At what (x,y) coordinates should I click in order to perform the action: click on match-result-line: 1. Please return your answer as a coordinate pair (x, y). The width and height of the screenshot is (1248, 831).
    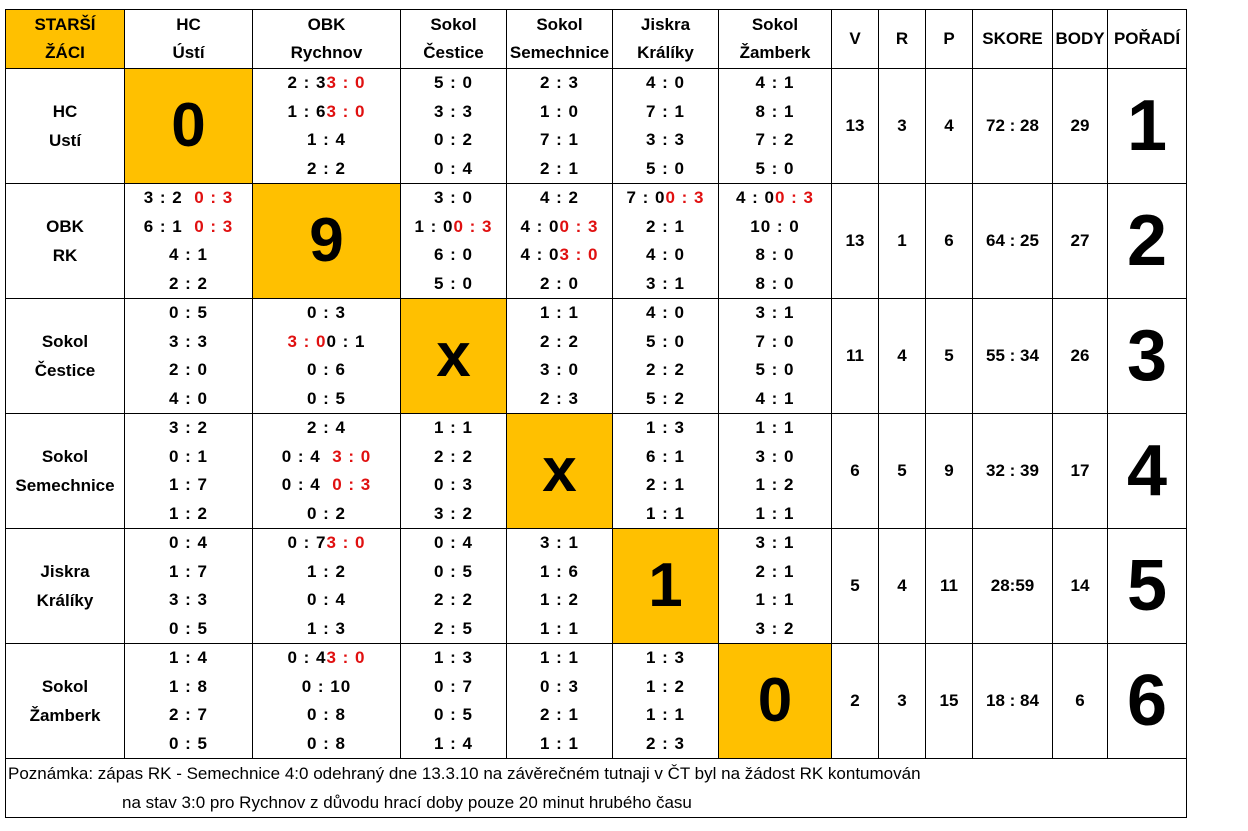
    Looking at the image, I should click on (775, 514).